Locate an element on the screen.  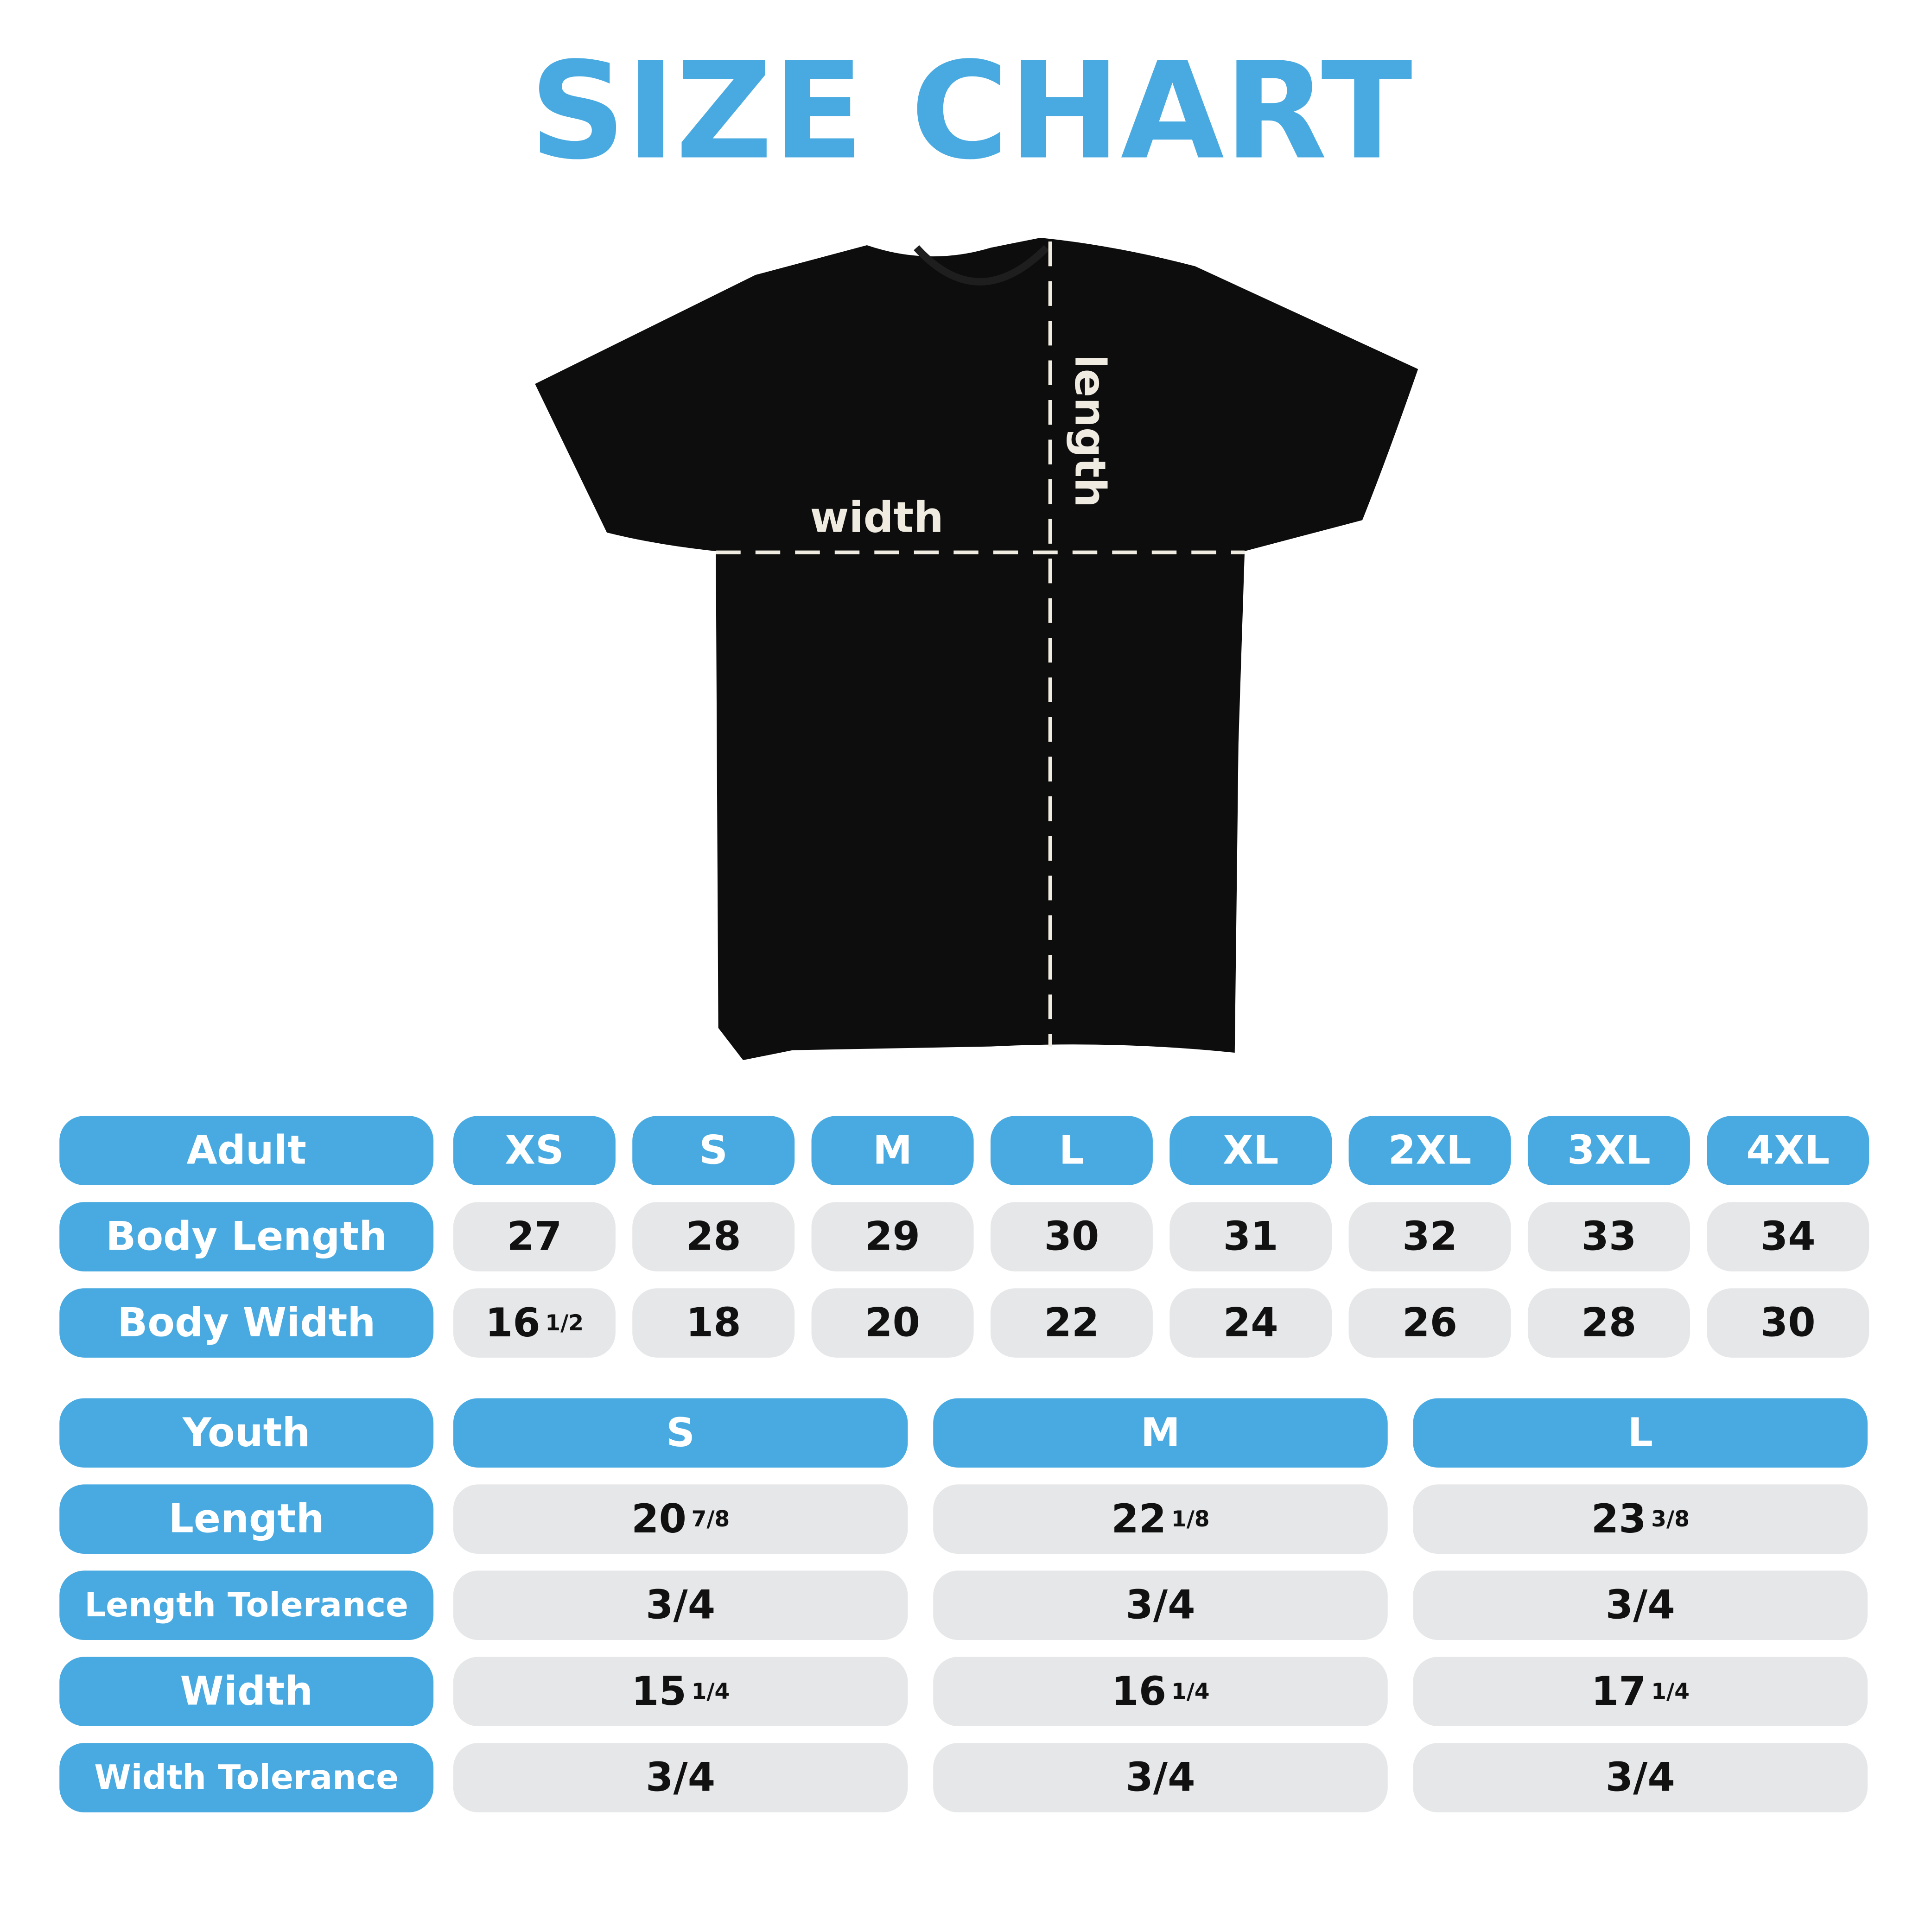
fraction: 3/8 is located at coordinates (1670, 1519).